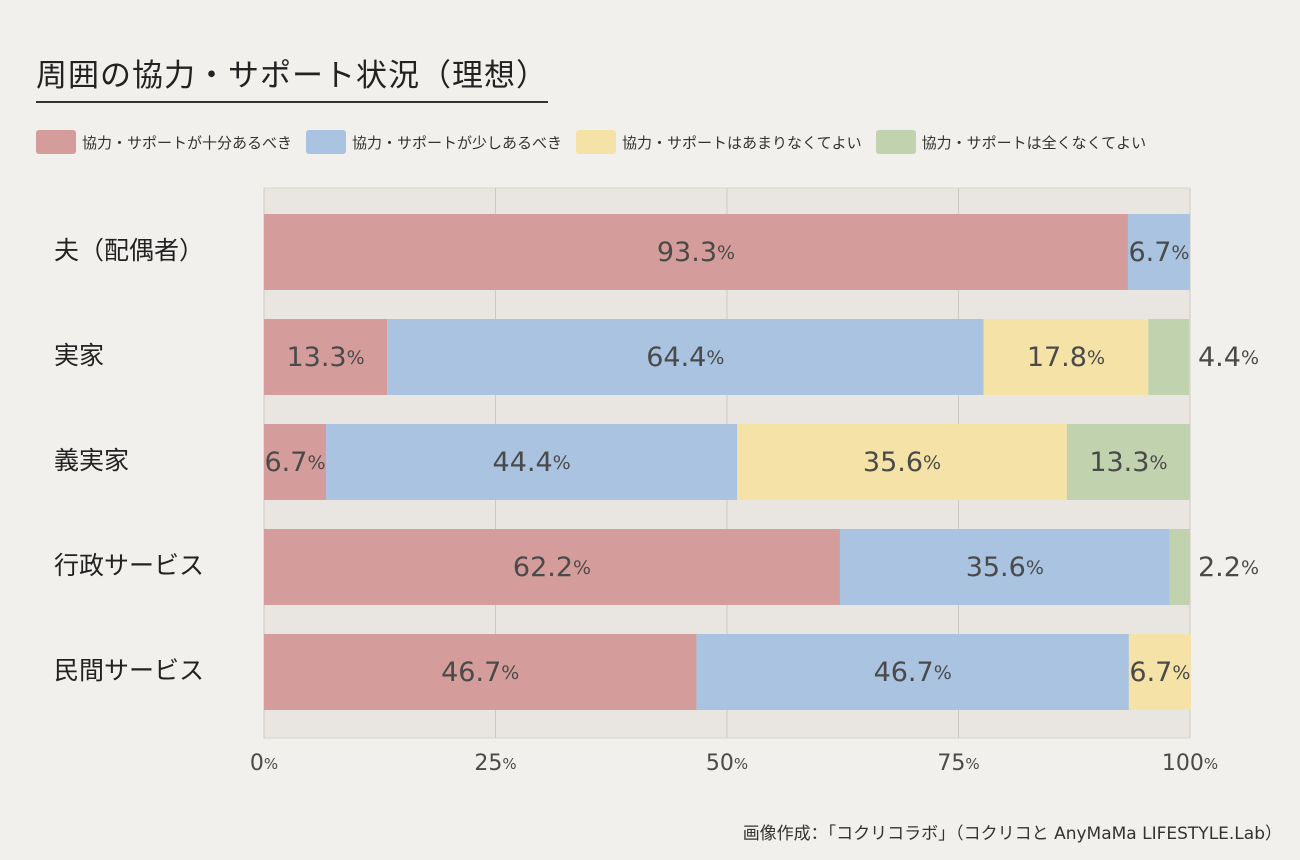 The image size is (1300, 860). I want to click on category-label-1: 実家, so click(79, 355).